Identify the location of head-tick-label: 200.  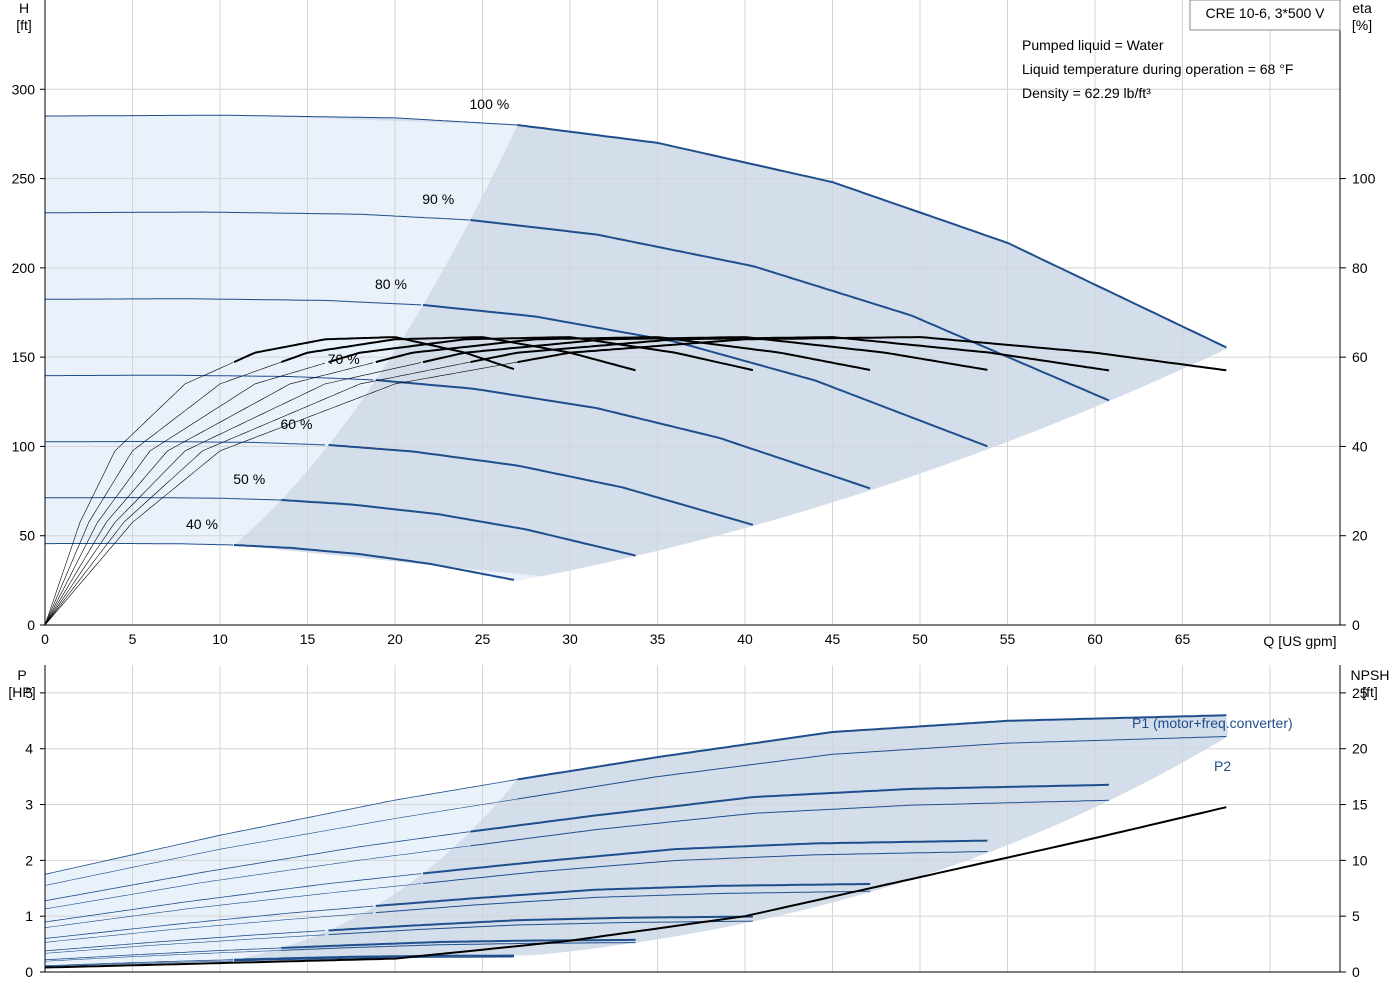
(24, 268).